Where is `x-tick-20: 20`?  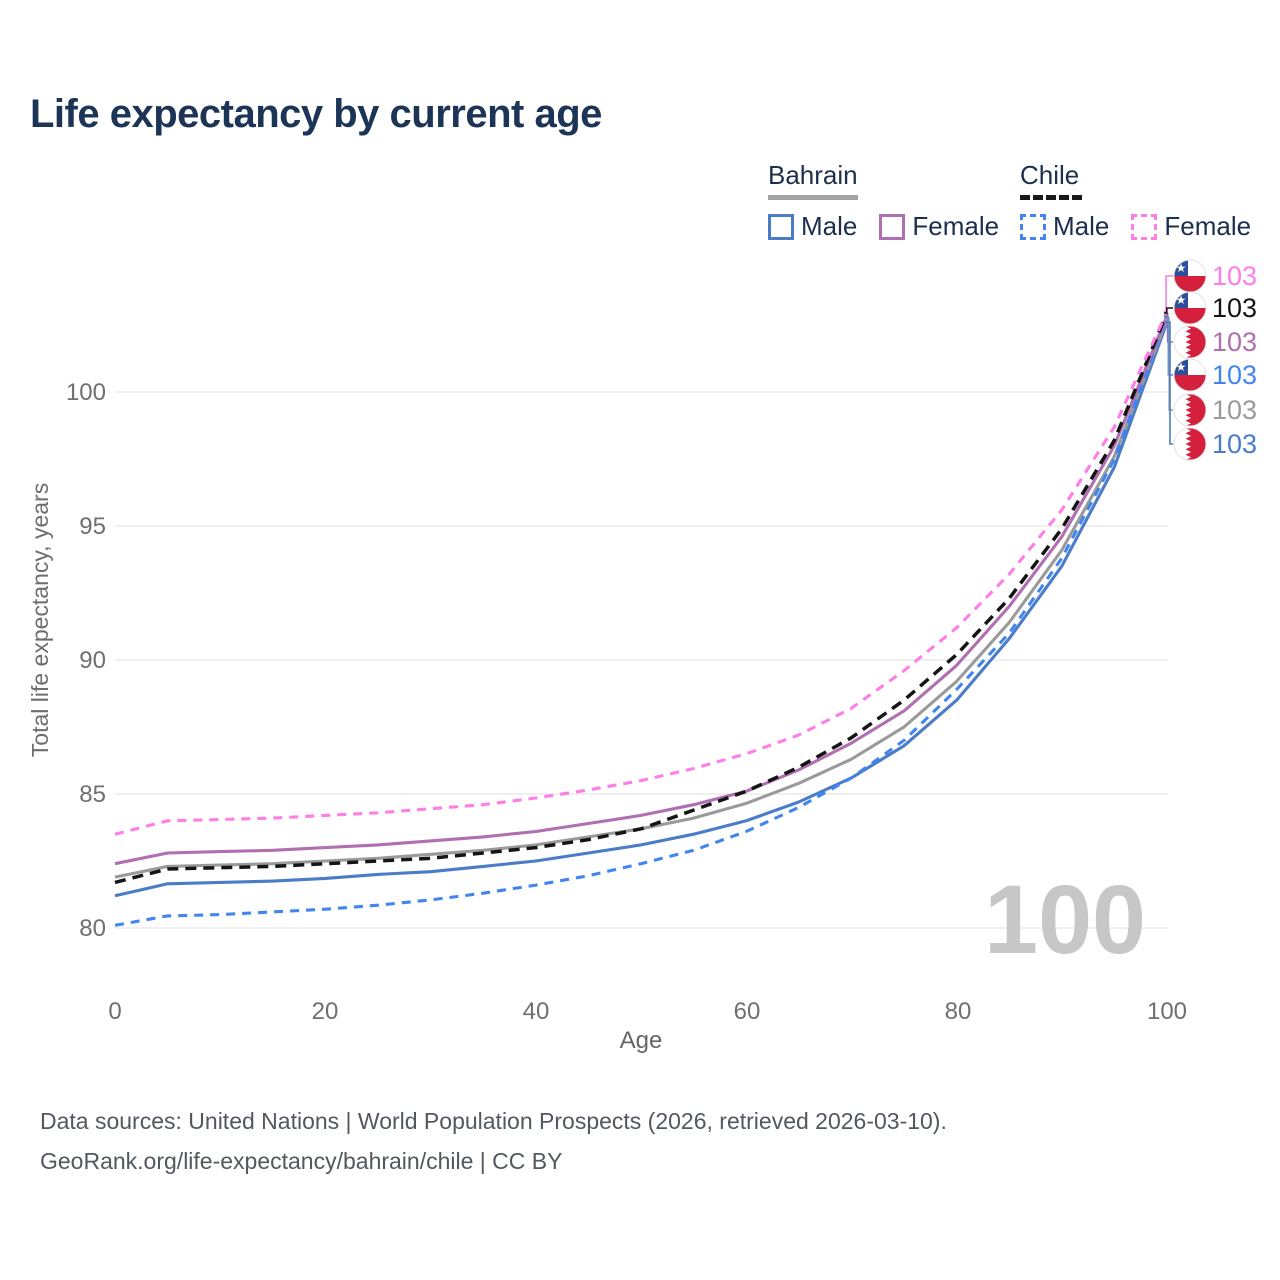 x-tick-20: 20 is located at coordinates (325, 1011).